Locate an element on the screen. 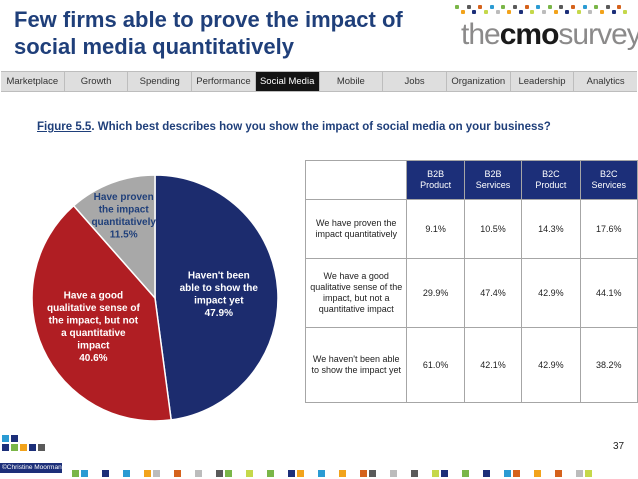 The height and width of the screenshot is (479, 638). tab-performance: Performance is located at coordinates (224, 81).